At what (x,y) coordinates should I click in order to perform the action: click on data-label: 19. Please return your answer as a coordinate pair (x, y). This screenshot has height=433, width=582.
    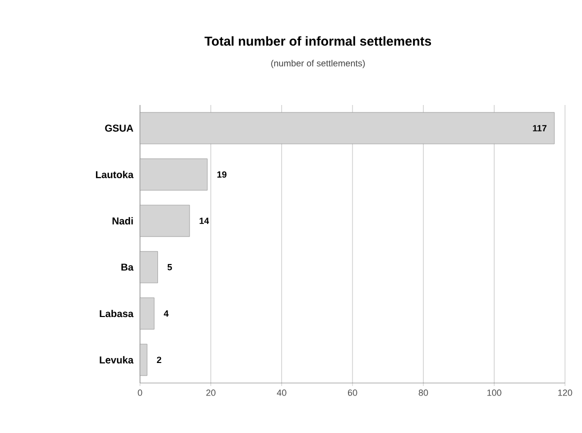
    Looking at the image, I should click on (221, 174).